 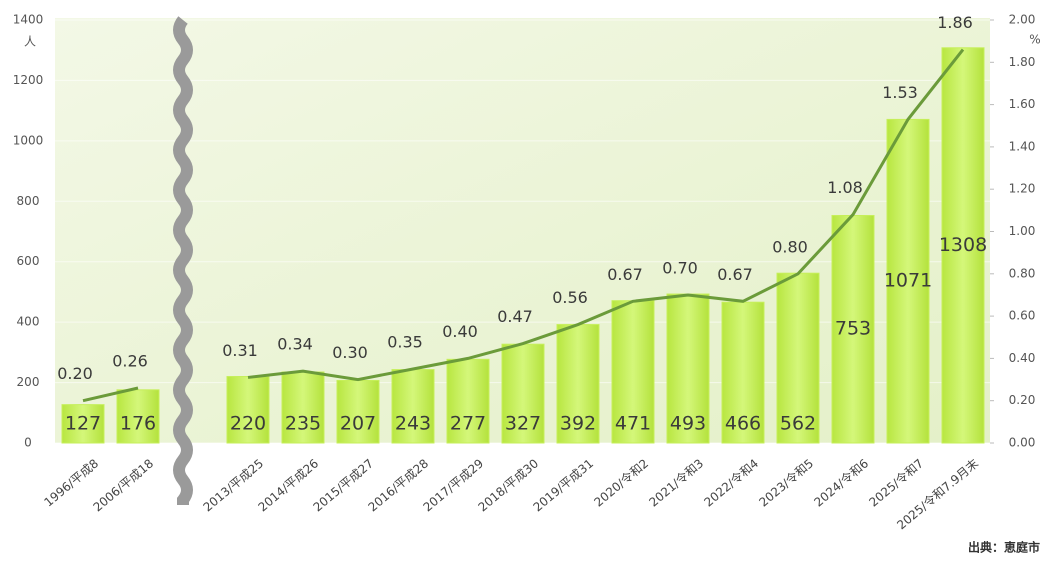 I want to click on line-value-label: 0.40, so click(x=460, y=331).